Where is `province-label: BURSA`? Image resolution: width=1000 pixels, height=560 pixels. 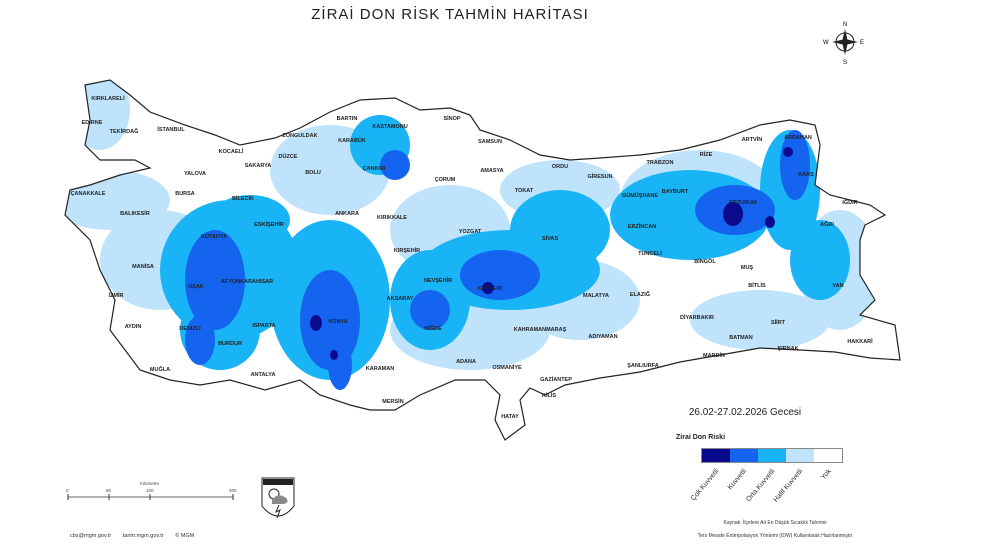
province-label: BURSA is located at coordinates (185, 194).